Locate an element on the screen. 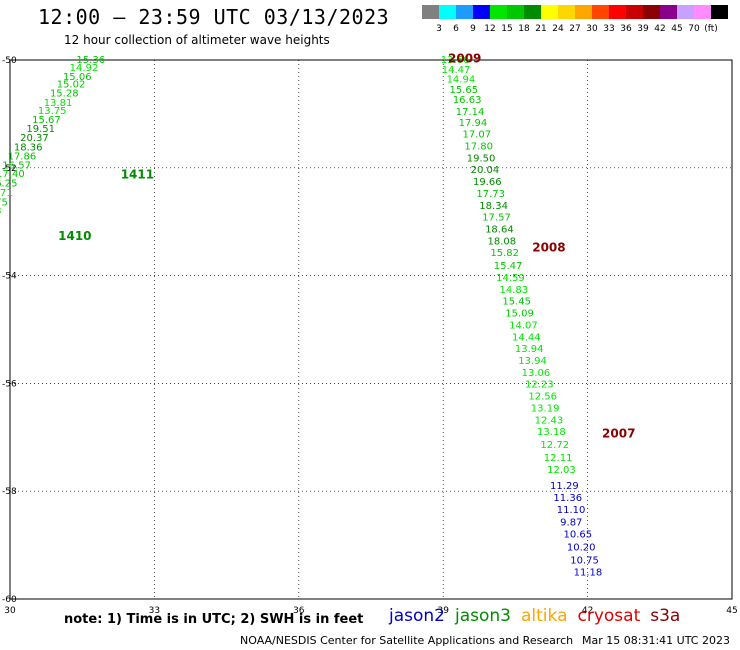 Image resolution: width=740 pixels, height=650 pixels. wave-height-point: 14.94 is located at coordinates (461, 80).